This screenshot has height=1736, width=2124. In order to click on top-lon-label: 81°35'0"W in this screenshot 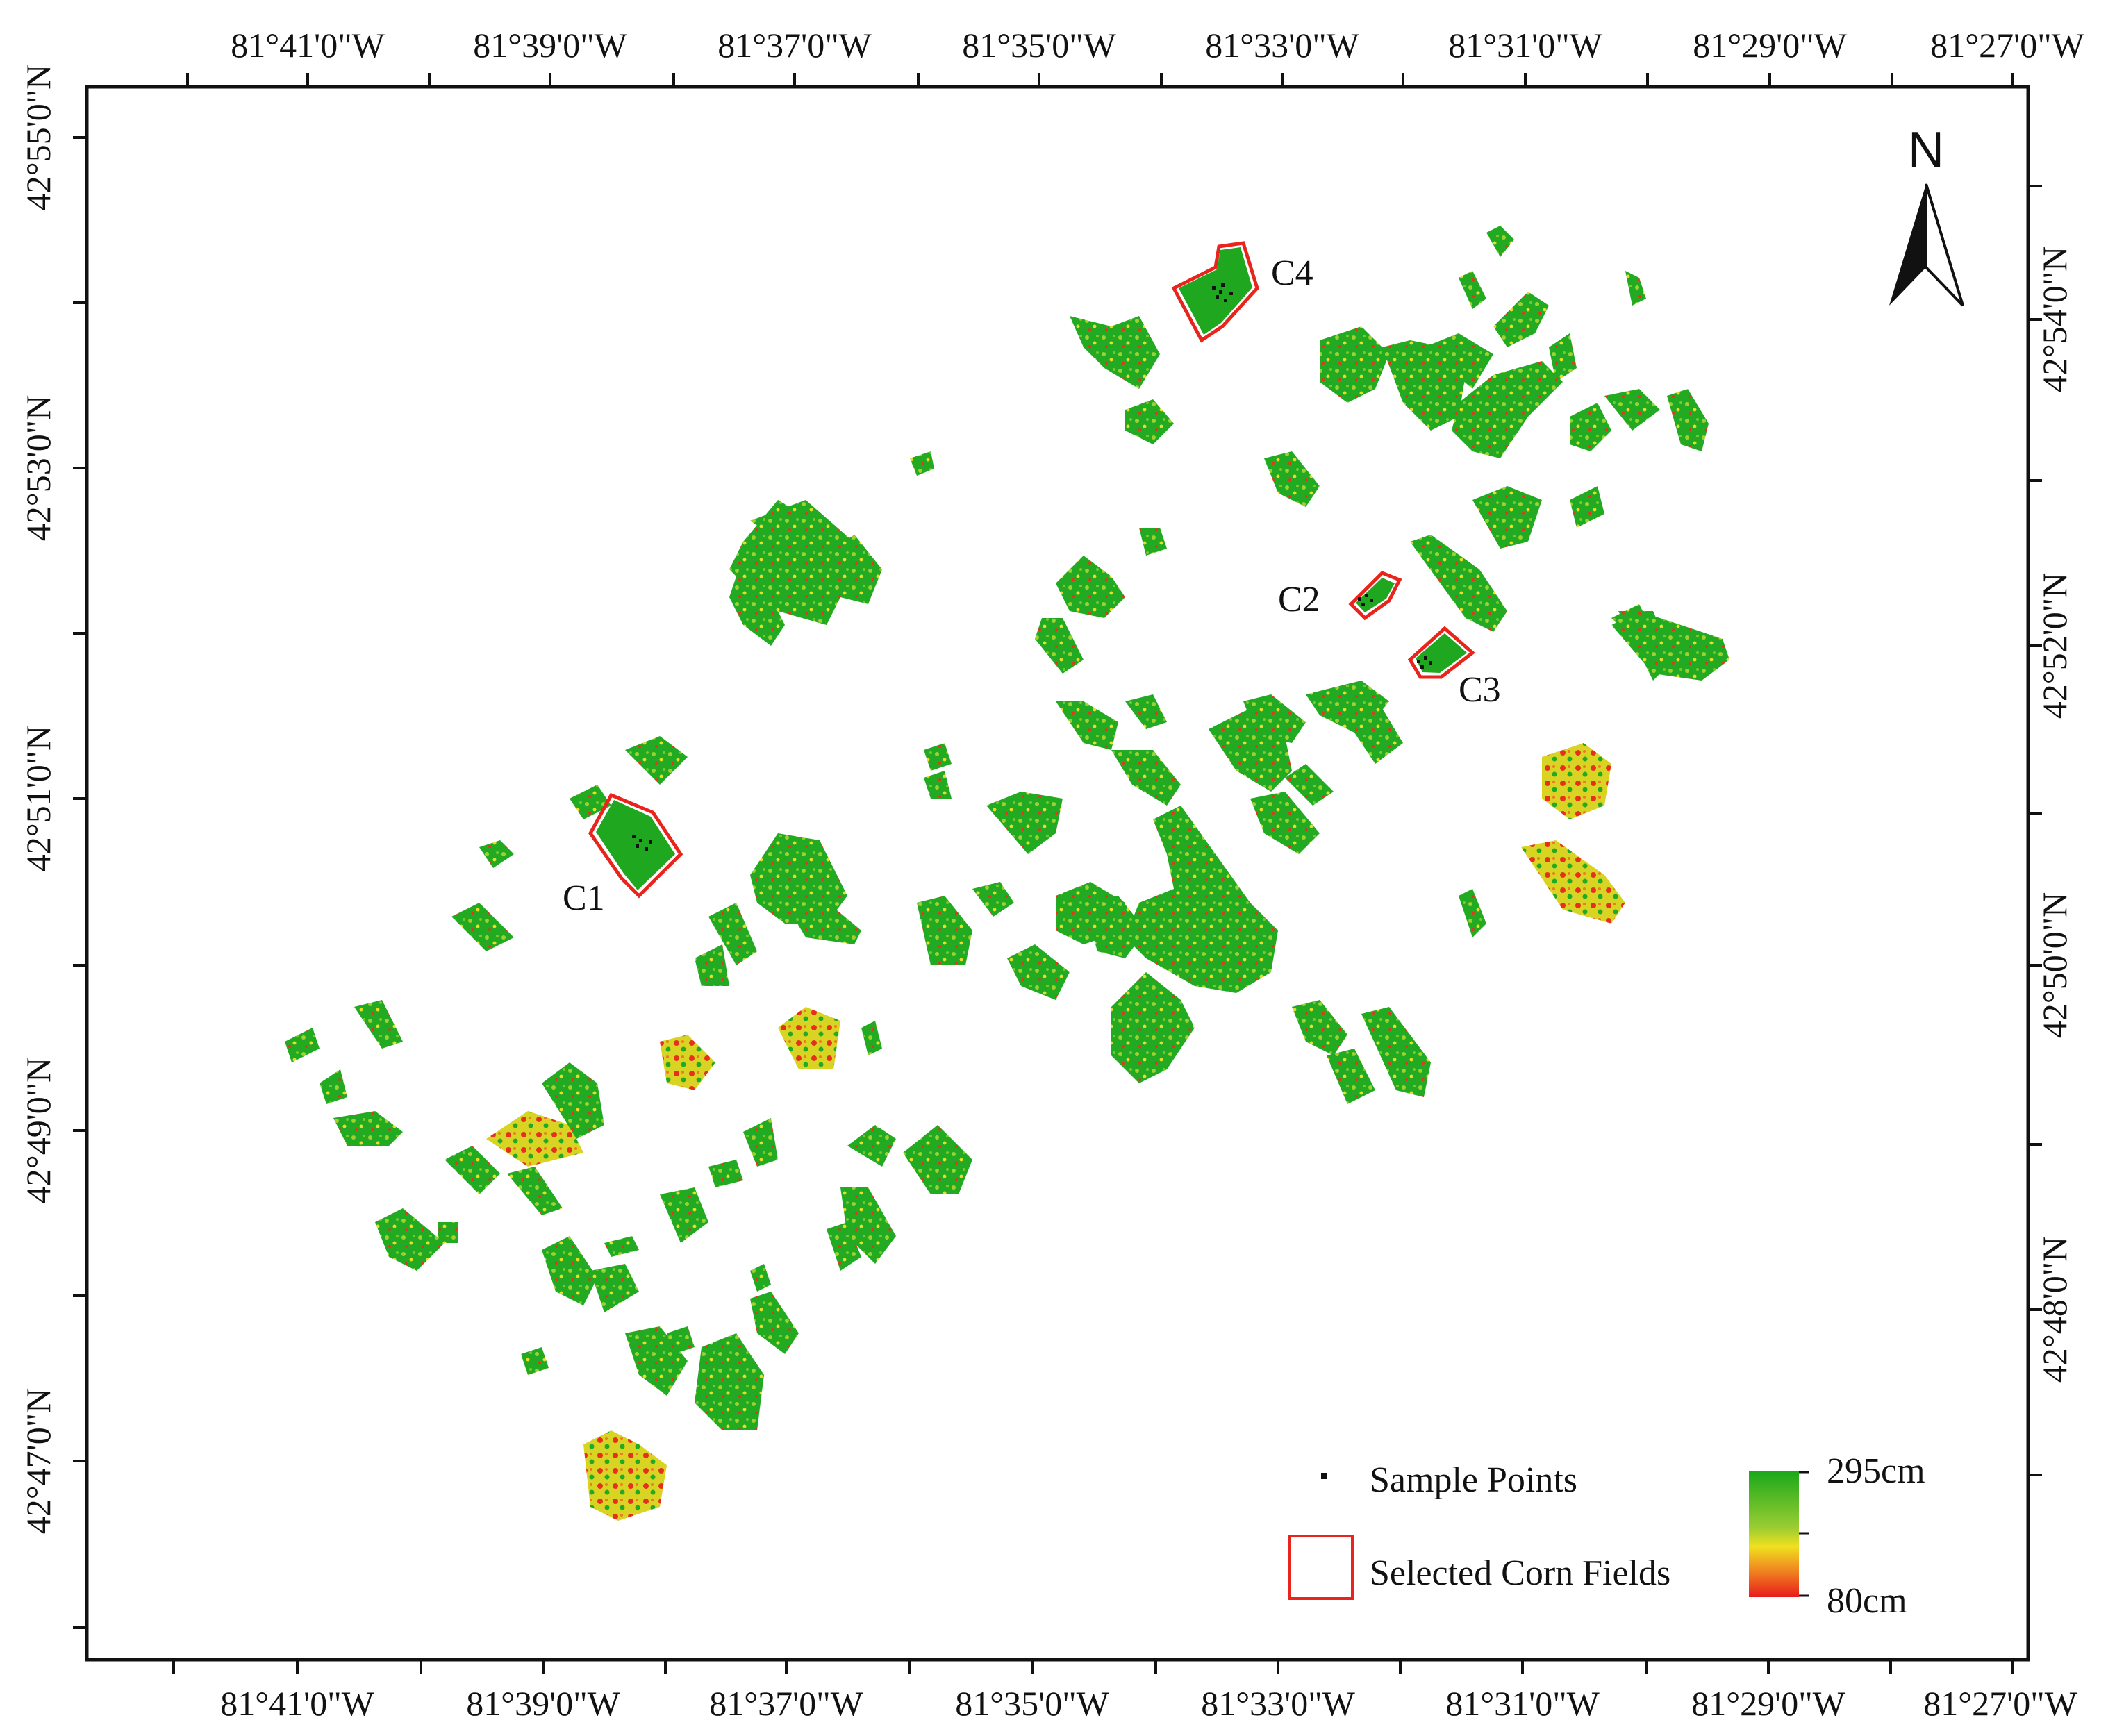, I will do `click(1039, 45)`.